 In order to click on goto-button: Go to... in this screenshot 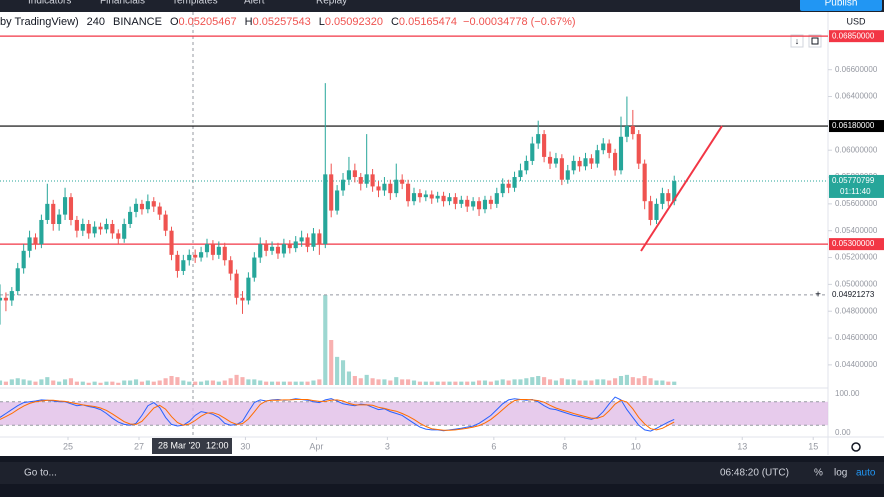, I will do `click(40, 473)`.